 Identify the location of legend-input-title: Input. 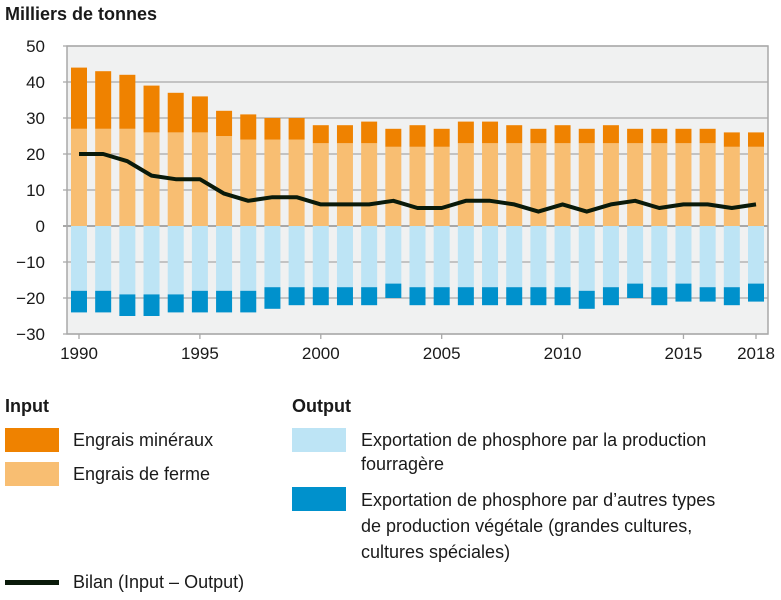
(27, 406).